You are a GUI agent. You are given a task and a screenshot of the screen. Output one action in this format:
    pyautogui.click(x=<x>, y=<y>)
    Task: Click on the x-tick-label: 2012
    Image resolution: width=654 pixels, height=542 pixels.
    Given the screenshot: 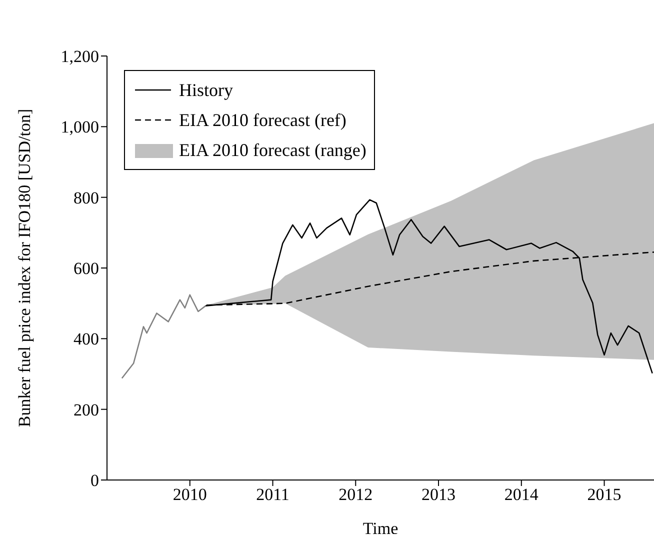 What is the action you would take?
    pyautogui.click(x=355, y=494)
    